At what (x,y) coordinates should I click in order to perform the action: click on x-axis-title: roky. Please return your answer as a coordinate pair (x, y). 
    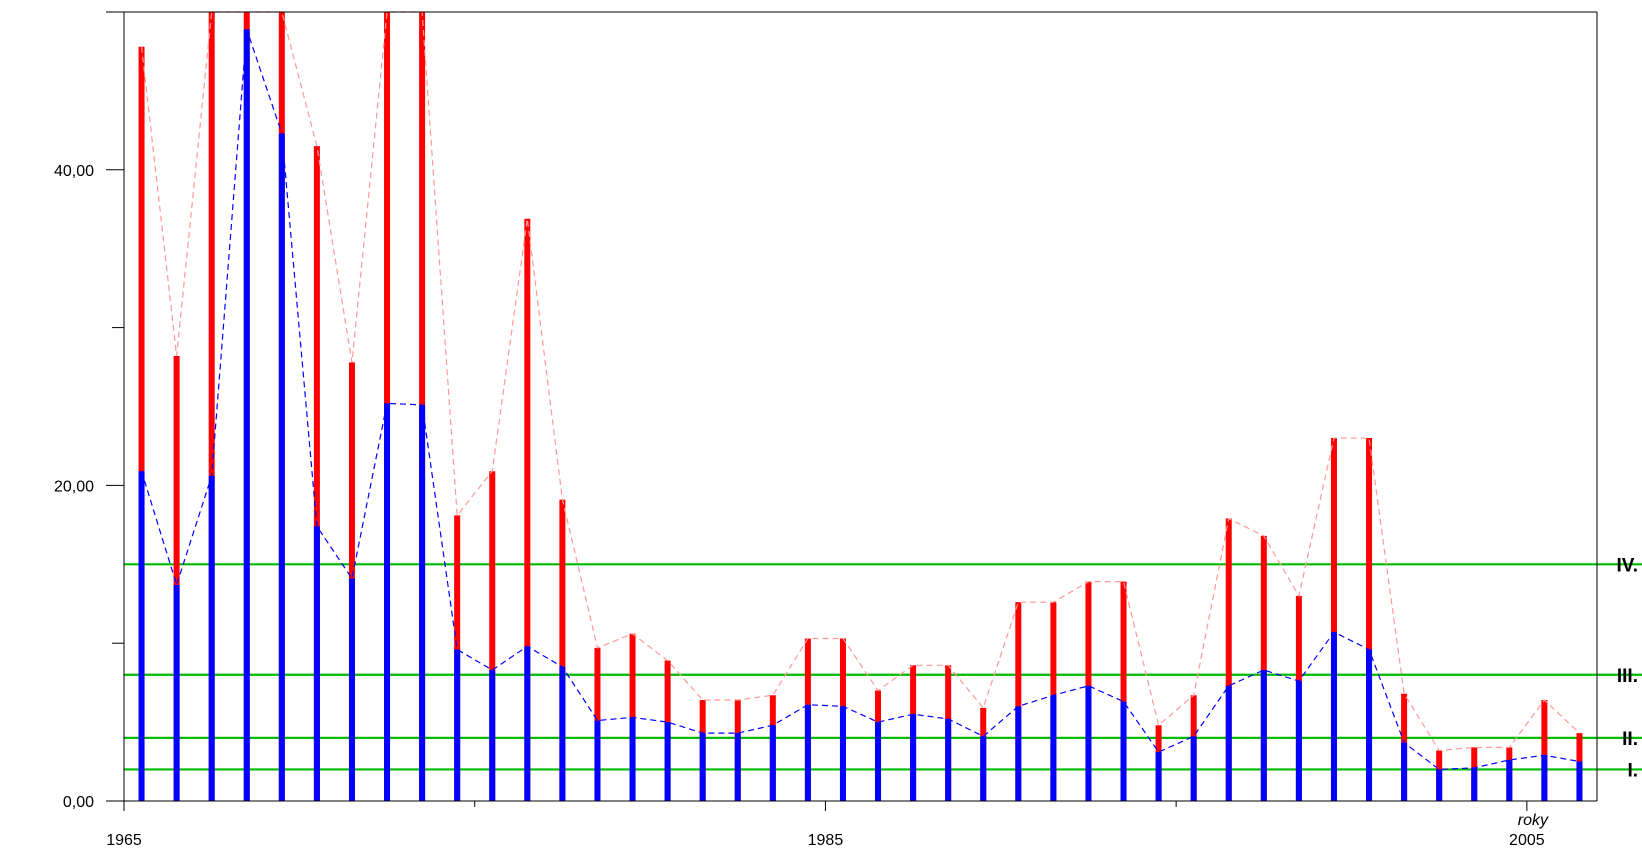
    Looking at the image, I should click on (1533, 820).